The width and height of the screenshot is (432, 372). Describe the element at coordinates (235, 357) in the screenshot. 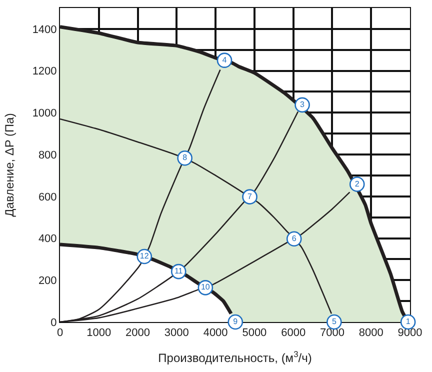

I see `x-axis-title: Производительность, (м$^{3}$/ч)` at that location.